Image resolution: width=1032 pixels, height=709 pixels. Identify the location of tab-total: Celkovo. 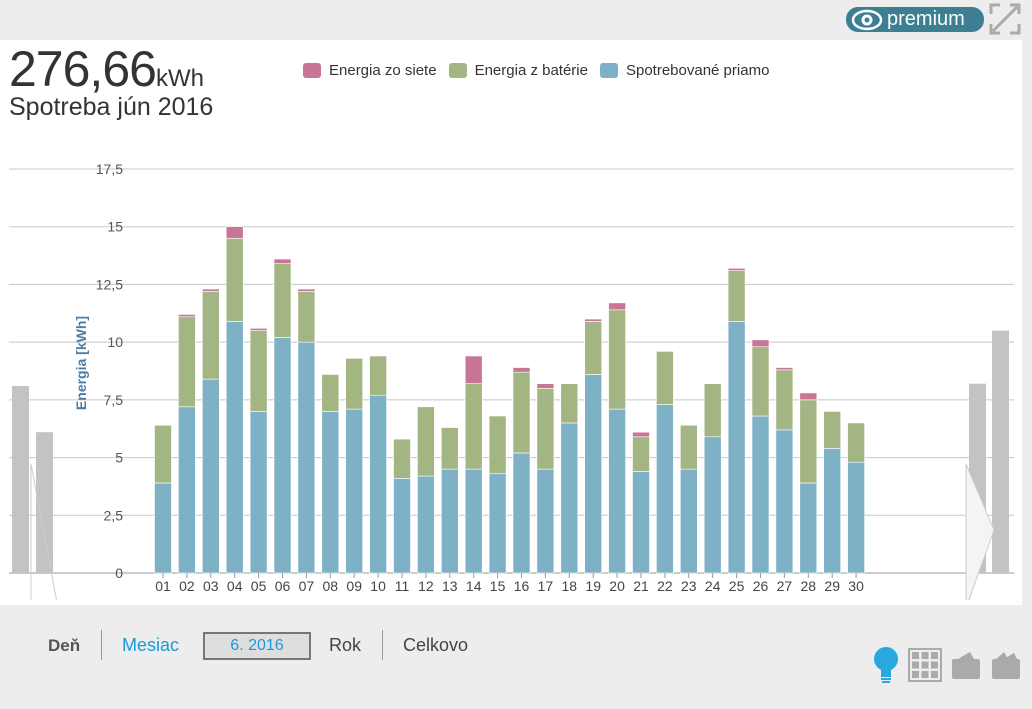
(436, 645).